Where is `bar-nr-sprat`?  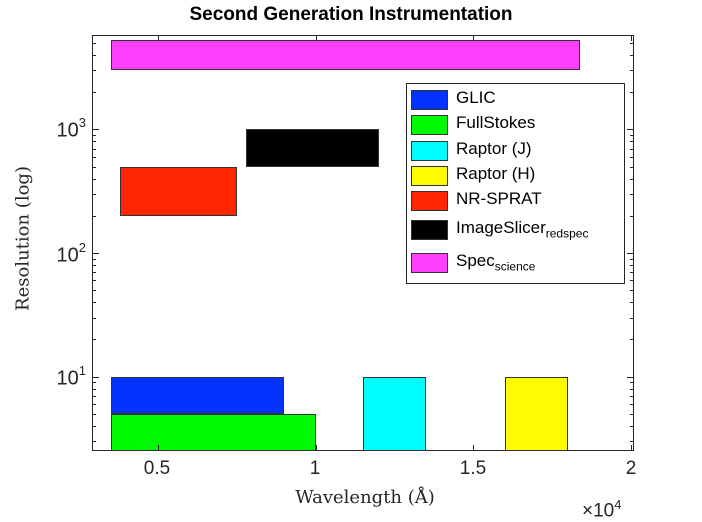
bar-nr-sprat is located at coordinates (178, 191).